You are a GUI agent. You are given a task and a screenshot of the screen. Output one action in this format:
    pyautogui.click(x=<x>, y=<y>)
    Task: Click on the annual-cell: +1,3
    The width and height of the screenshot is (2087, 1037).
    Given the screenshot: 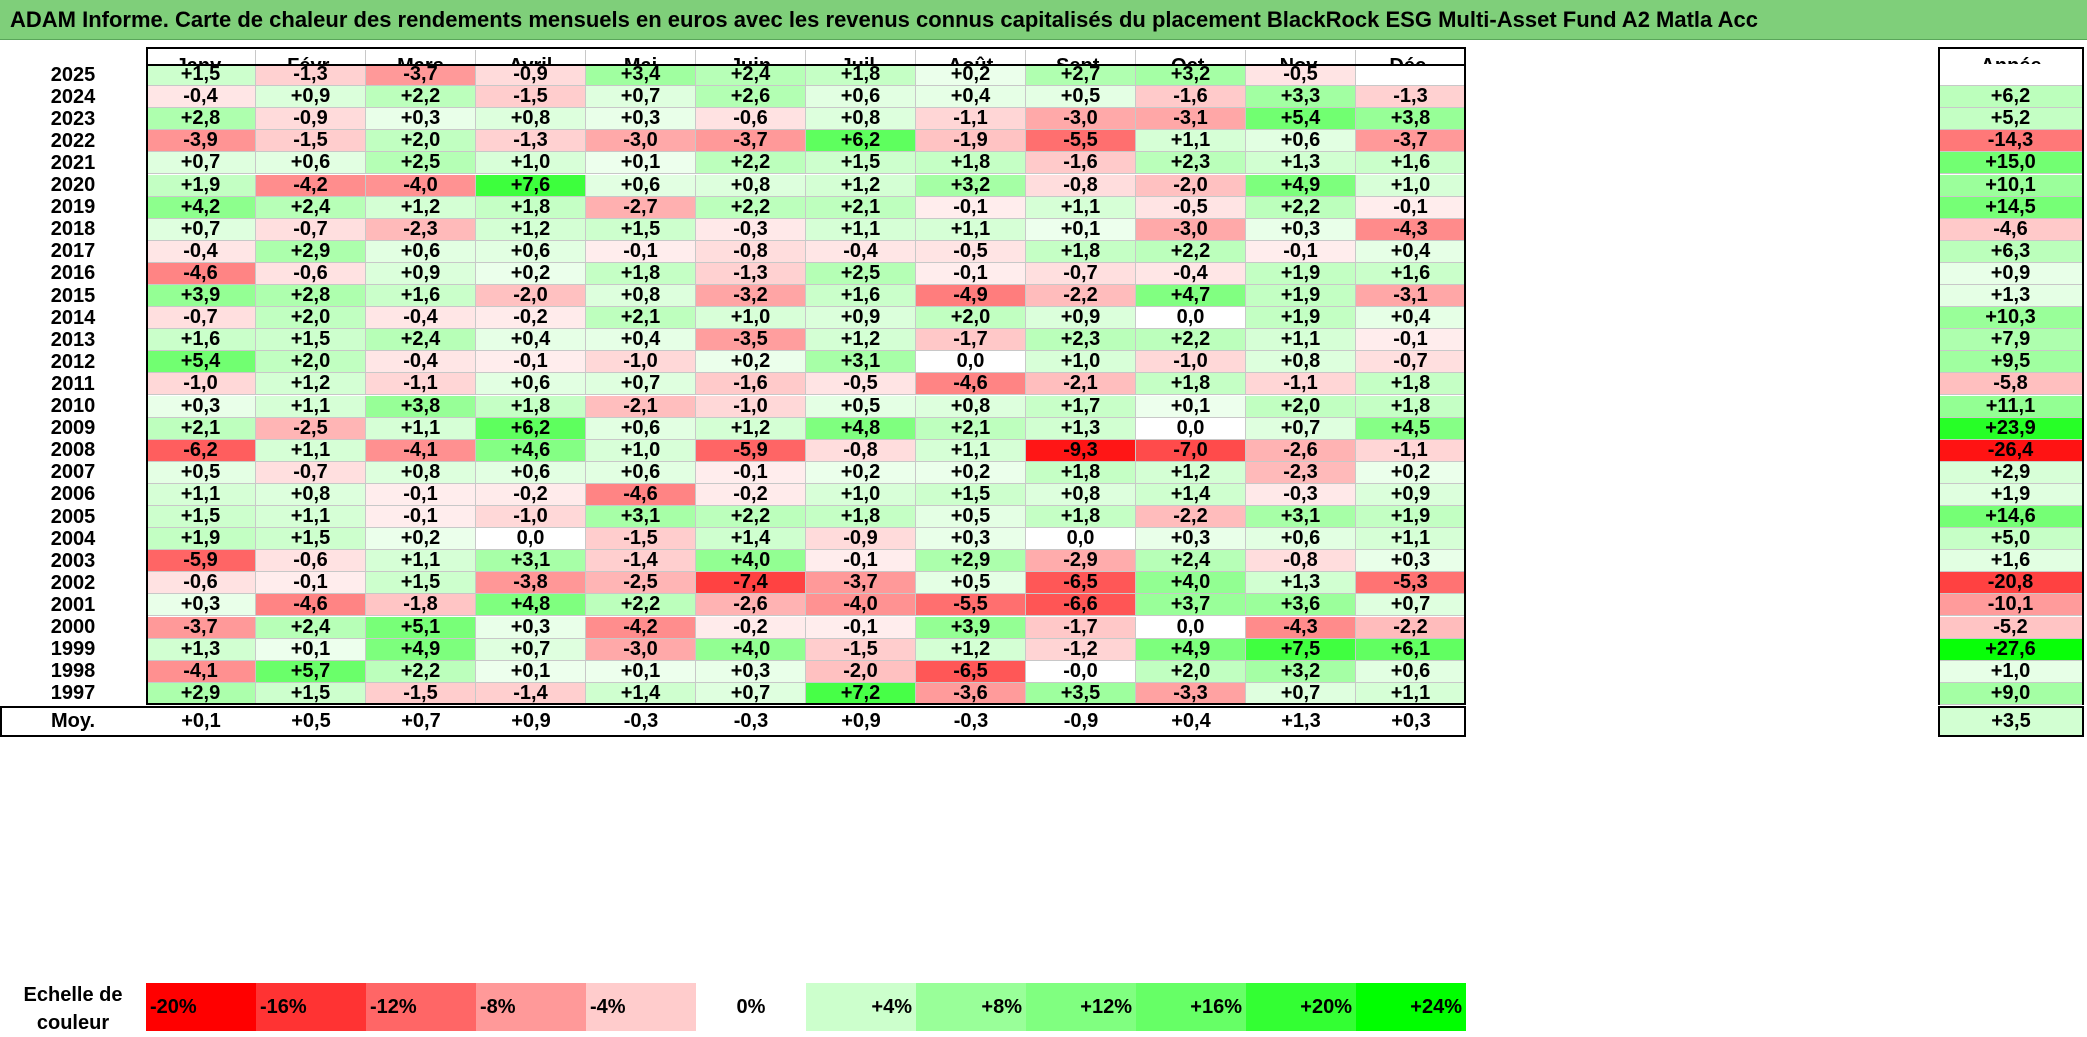 What is the action you would take?
    pyautogui.click(x=2011, y=296)
    